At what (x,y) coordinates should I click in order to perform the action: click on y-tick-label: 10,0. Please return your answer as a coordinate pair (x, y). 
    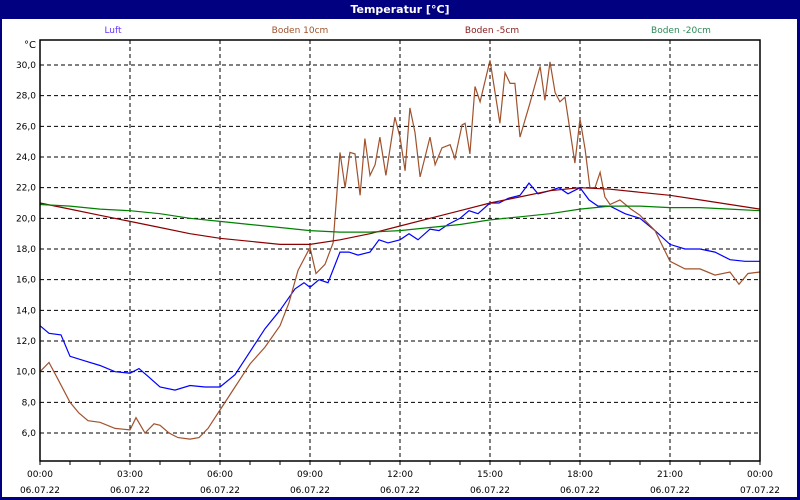
    Looking at the image, I should click on (26, 373).